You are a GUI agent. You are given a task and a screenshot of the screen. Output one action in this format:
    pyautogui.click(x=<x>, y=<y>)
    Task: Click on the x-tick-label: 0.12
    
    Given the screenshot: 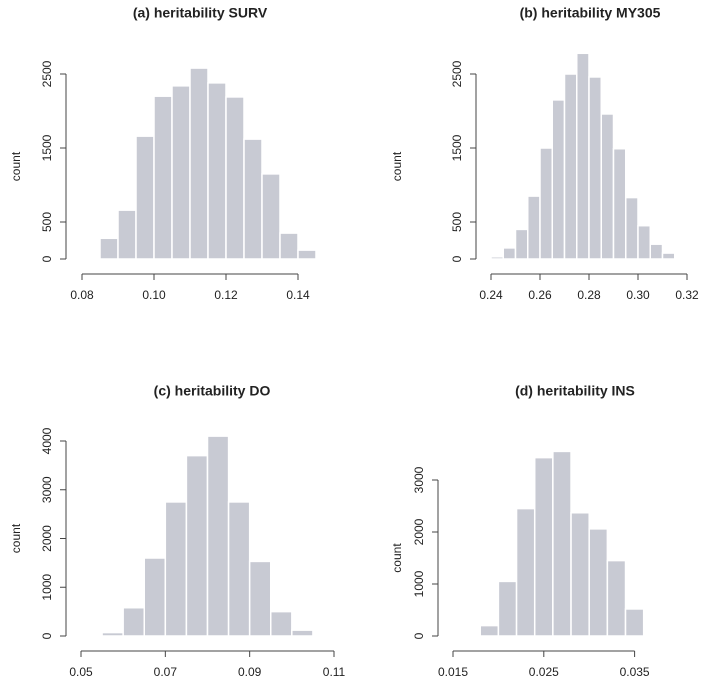 What is the action you would take?
    pyautogui.click(x=226, y=295)
    